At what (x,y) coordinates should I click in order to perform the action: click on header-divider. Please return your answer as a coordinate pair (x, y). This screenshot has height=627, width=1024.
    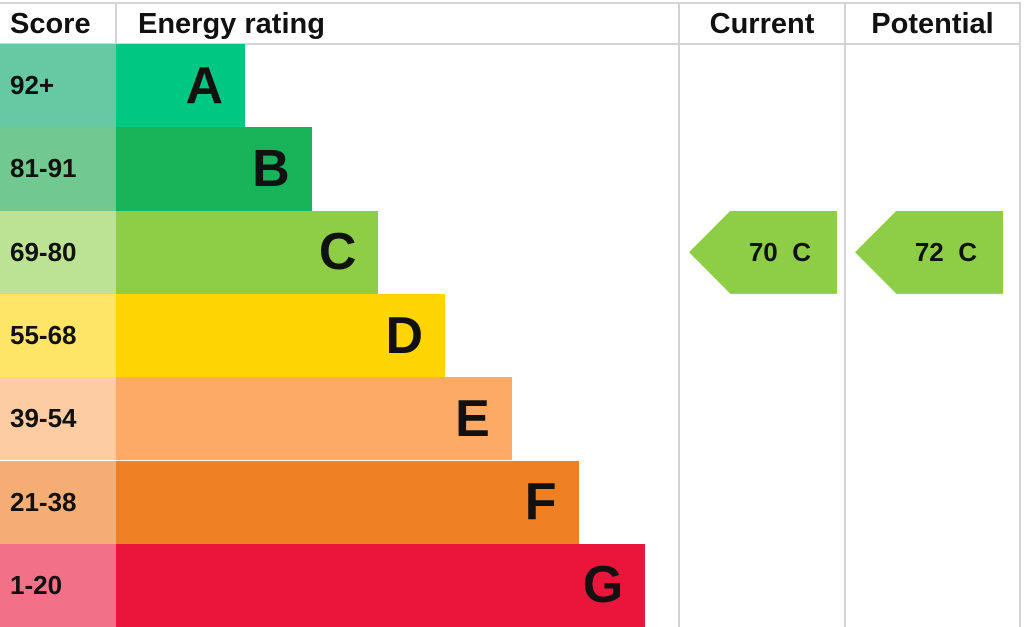
    Looking at the image, I should click on (510, 44).